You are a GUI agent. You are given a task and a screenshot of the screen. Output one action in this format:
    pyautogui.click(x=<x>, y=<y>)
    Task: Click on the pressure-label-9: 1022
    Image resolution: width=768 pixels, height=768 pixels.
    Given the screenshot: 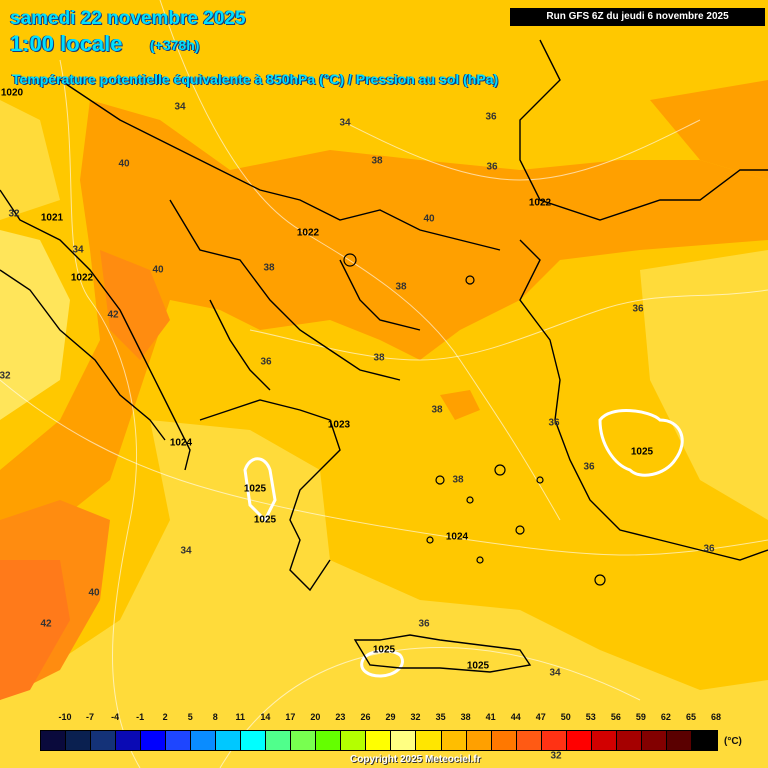 What is the action you would take?
    pyautogui.click(x=540, y=203)
    